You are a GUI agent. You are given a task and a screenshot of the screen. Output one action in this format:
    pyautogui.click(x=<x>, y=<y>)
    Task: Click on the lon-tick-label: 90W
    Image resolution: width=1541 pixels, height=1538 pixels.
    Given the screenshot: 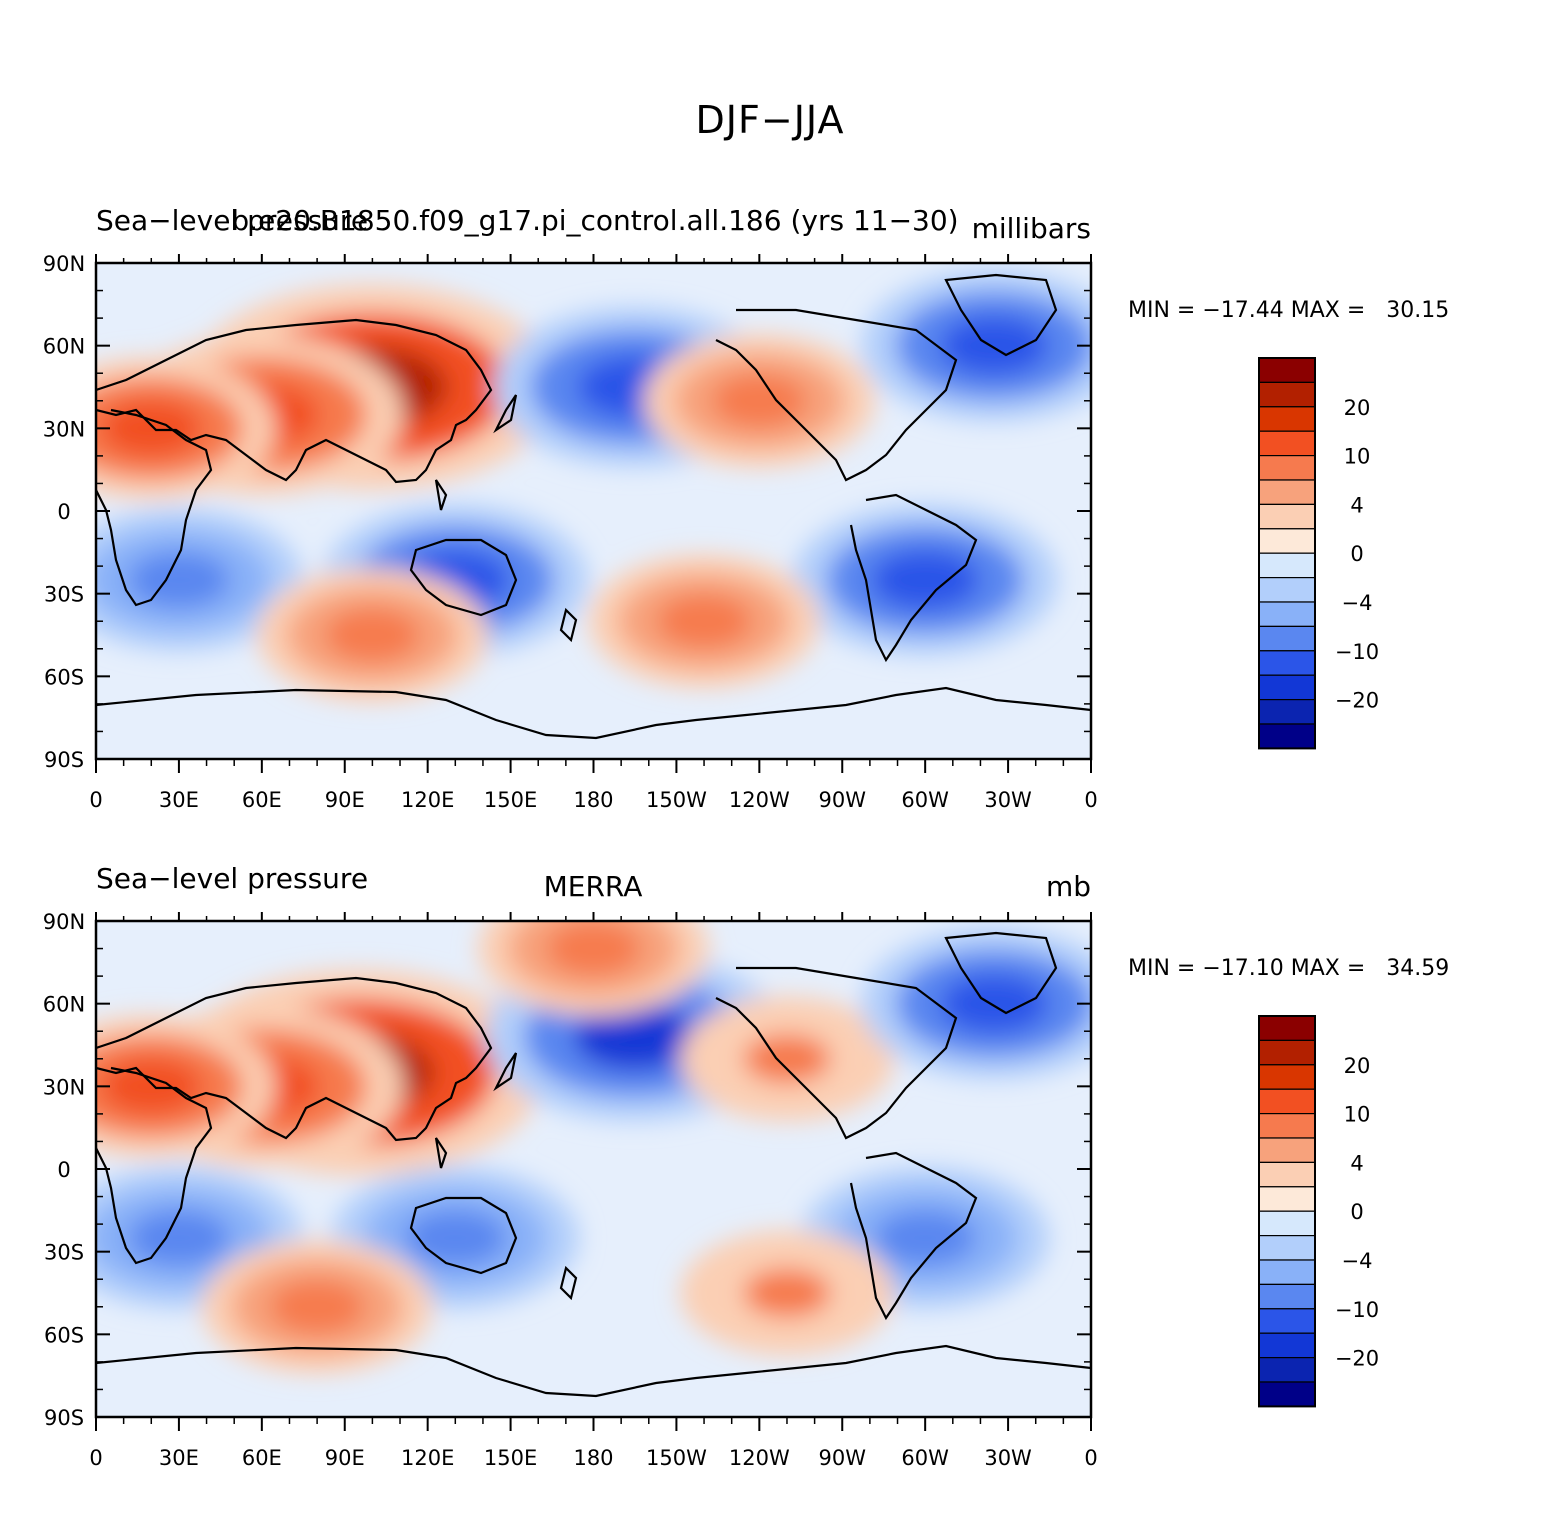 What is the action you would take?
    pyautogui.click(x=843, y=1458)
    